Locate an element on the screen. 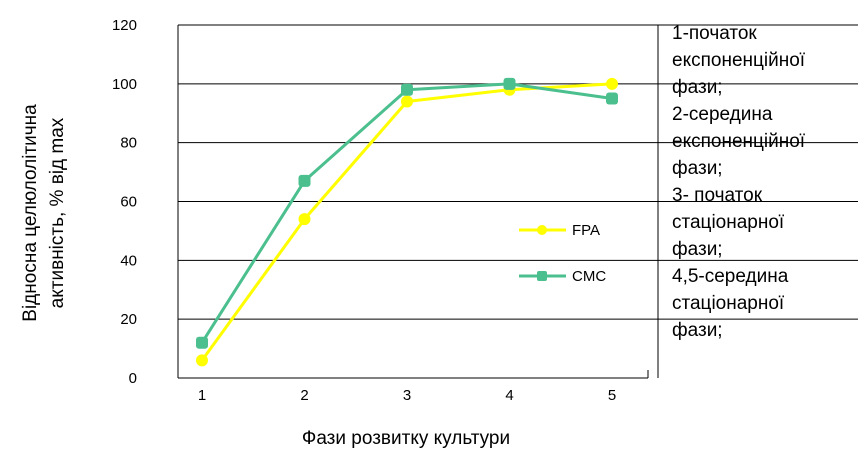 The image size is (859, 457). y-tick-label: 40 is located at coordinates (128, 260).